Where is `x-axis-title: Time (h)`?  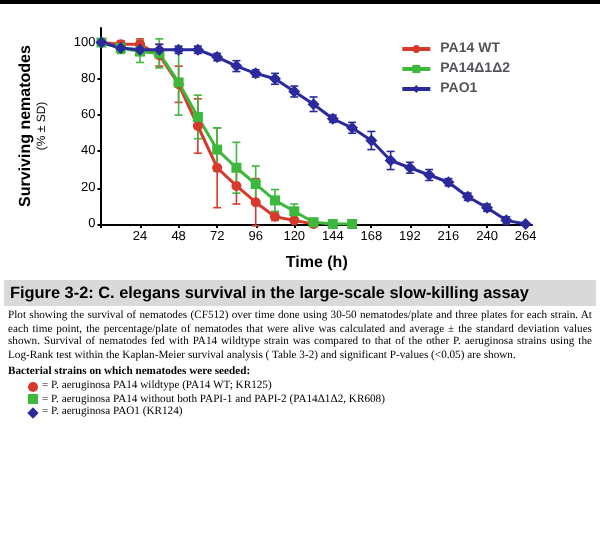
x-axis-title: Time (h) is located at coordinates (317, 261).